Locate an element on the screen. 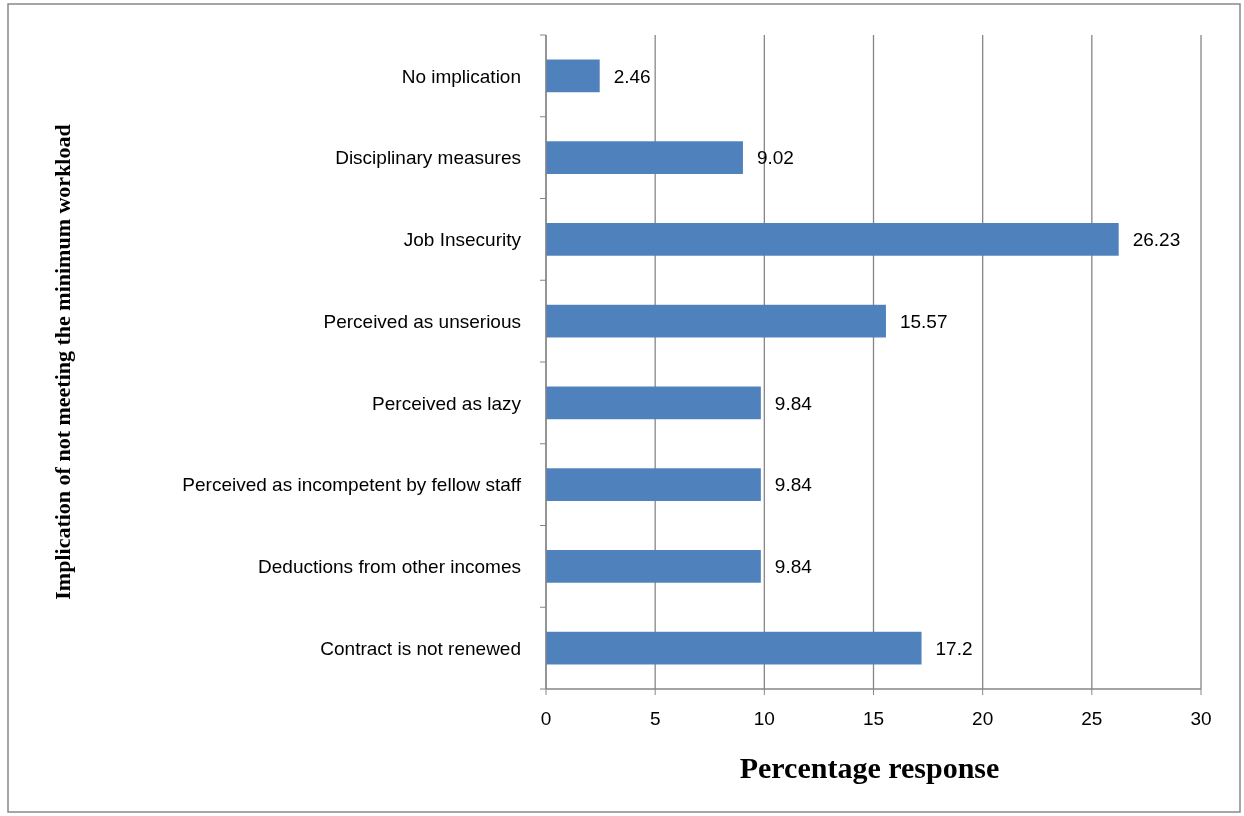 The image size is (1244, 816). y-tick-label: No implication is located at coordinates (461, 76).